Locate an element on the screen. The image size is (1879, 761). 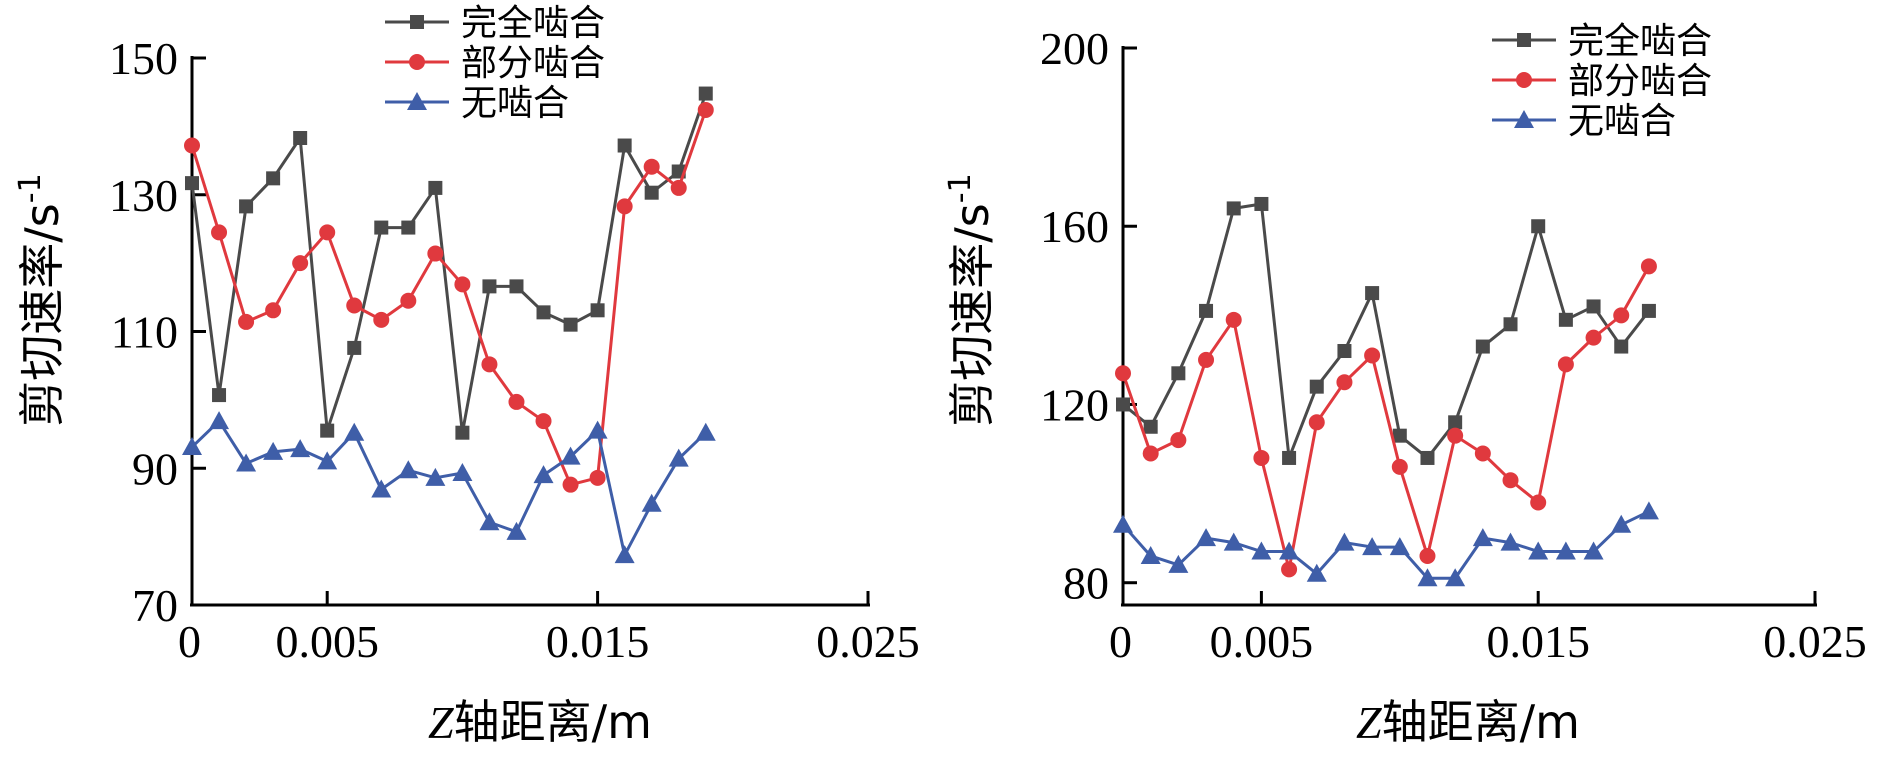
y-tick-label: 90 is located at coordinates (155, 468).